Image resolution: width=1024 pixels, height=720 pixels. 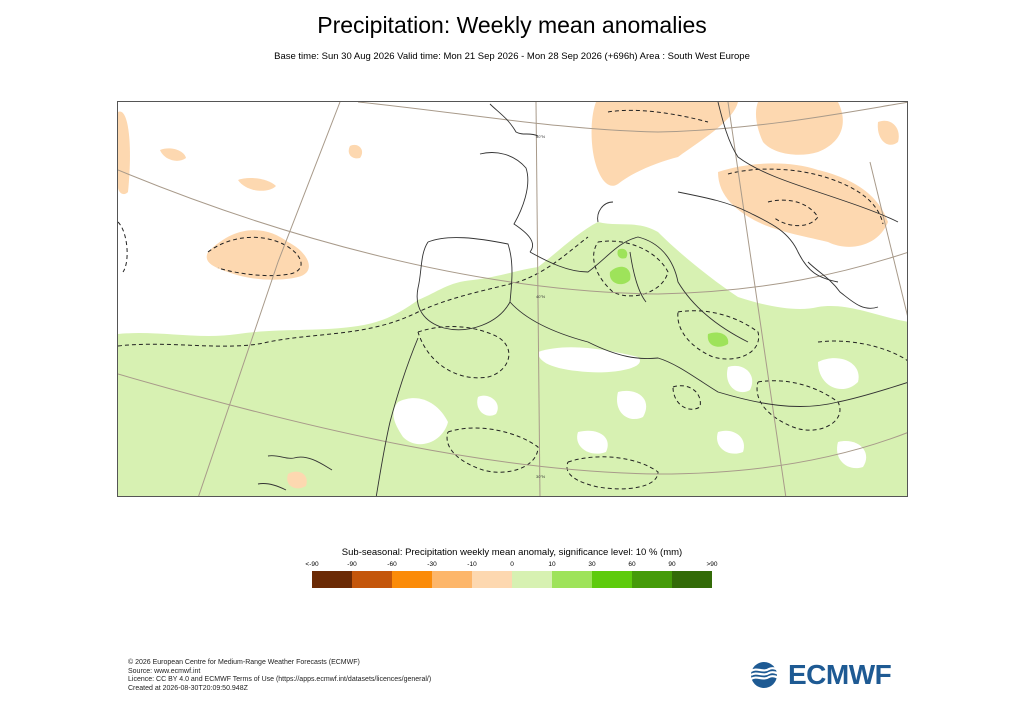 What do you see at coordinates (669, 297) in the screenshot?
I see `strong-positive-patches` at bounding box center [669, 297].